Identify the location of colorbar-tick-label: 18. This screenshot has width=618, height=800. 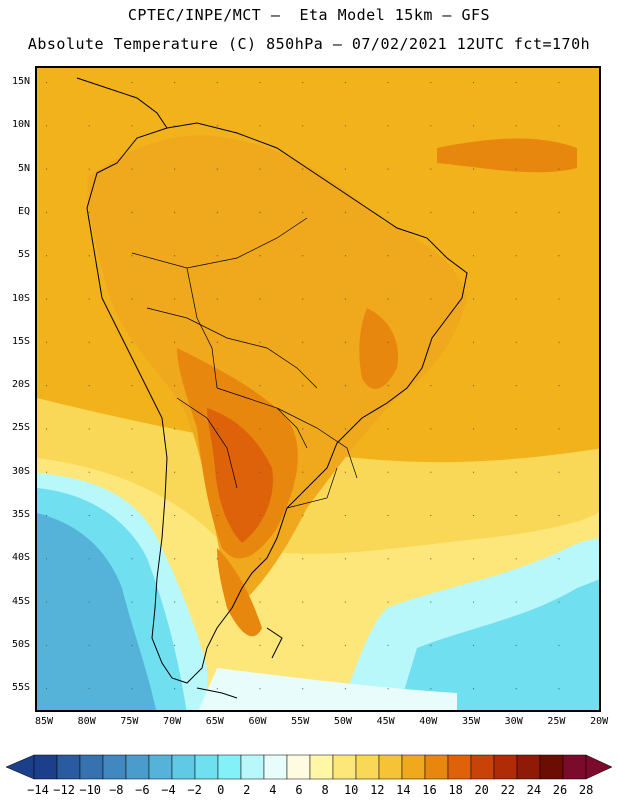
(455, 790).